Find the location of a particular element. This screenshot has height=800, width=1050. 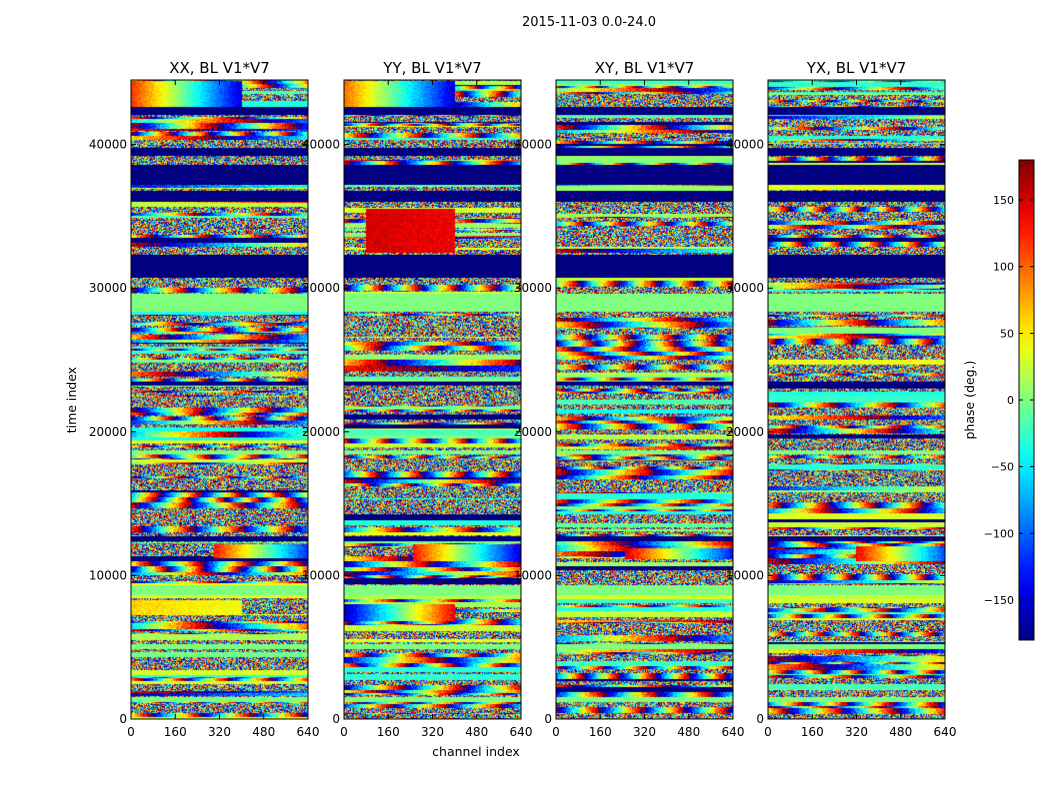

y-axis-label: time index is located at coordinates (71, 400).